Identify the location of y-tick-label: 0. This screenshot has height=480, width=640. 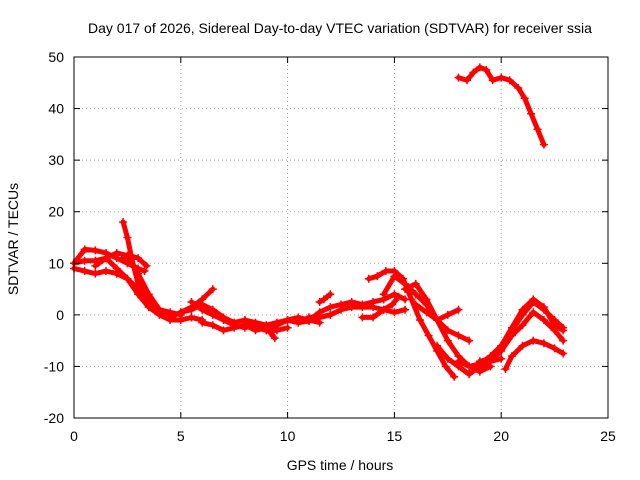
(60, 315).